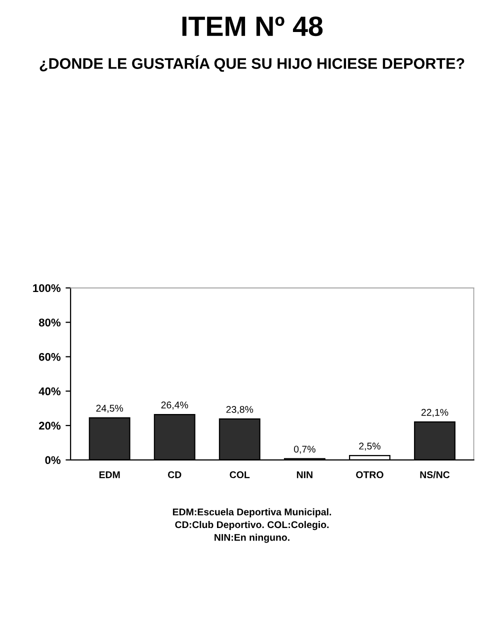 The height and width of the screenshot is (637, 504). What do you see at coordinates (50, 356) in the screenshot?
I see `y-tick-label: 60%` at bounding box center [50, 356].